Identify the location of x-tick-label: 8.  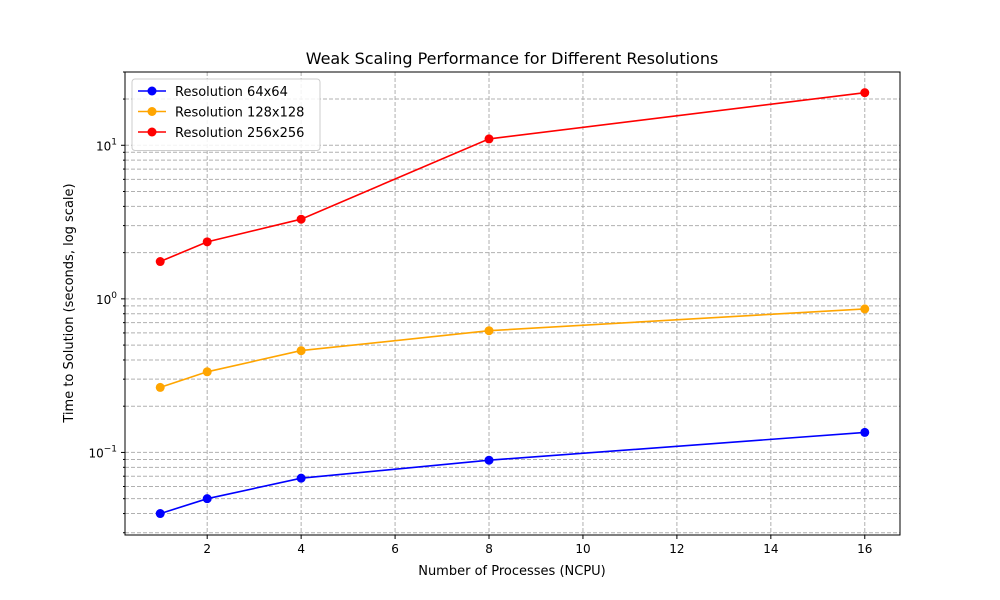
(489, 549).